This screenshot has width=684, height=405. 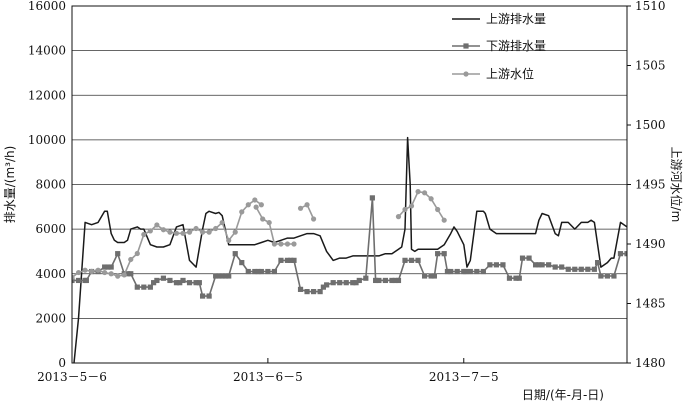 I want to click on x-axis-label: 日期/(年-月-日), so click(x=563, y=395).